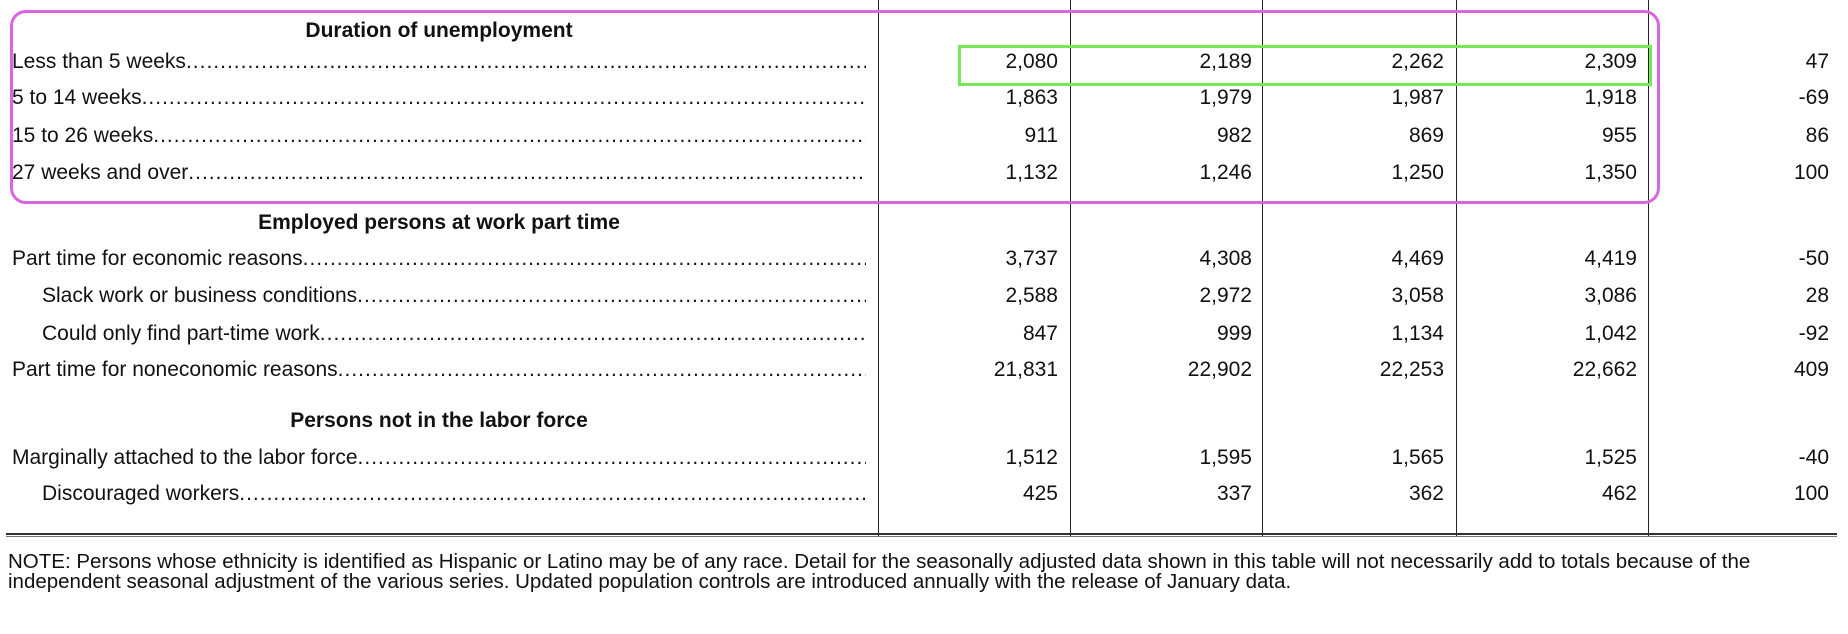 Image resolution: width=1848 pixels, height=634 pixels. What do you see at coordinates (1225, 97) in the screenshot?
I see `cell-value: 1,979` at bounding box center [1225, 97].